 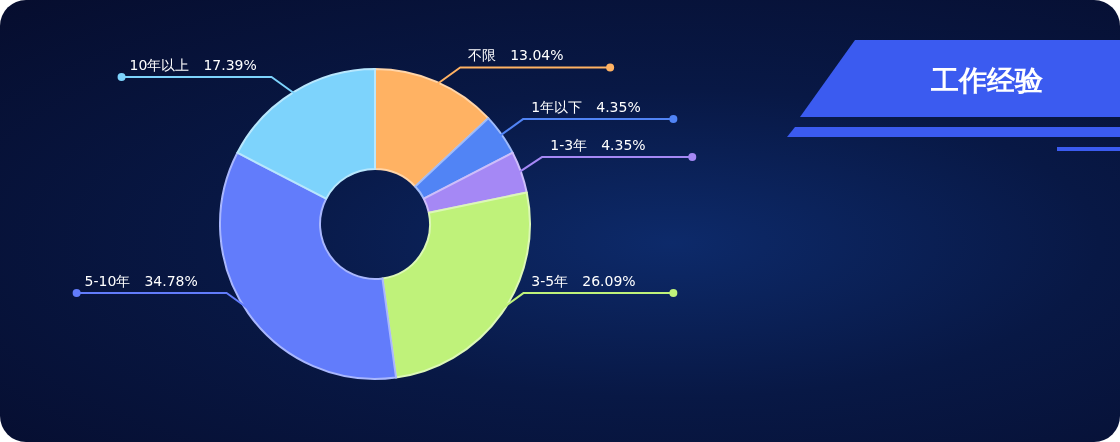 I want to click on slice-label: 不限, so click(x=482, y=55).